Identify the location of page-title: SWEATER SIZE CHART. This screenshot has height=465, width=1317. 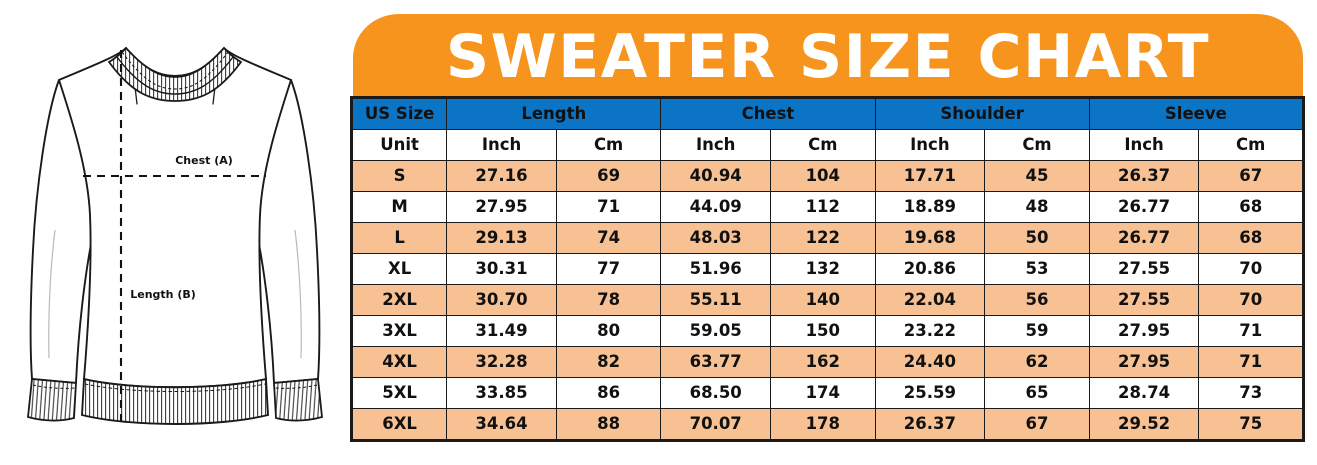
(828, 57).